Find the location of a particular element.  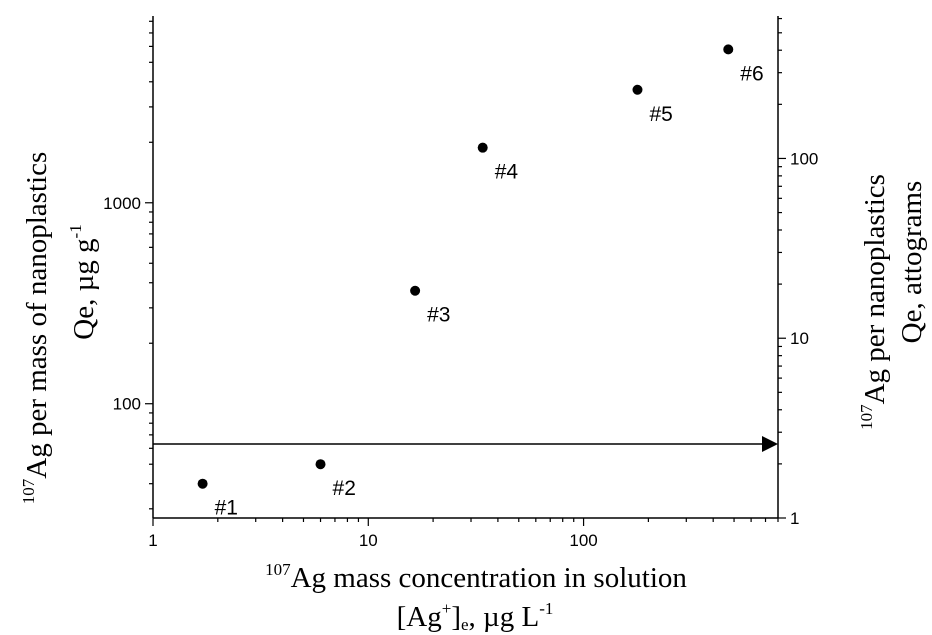

point-label: #6 is located at coordinates (751, 73).